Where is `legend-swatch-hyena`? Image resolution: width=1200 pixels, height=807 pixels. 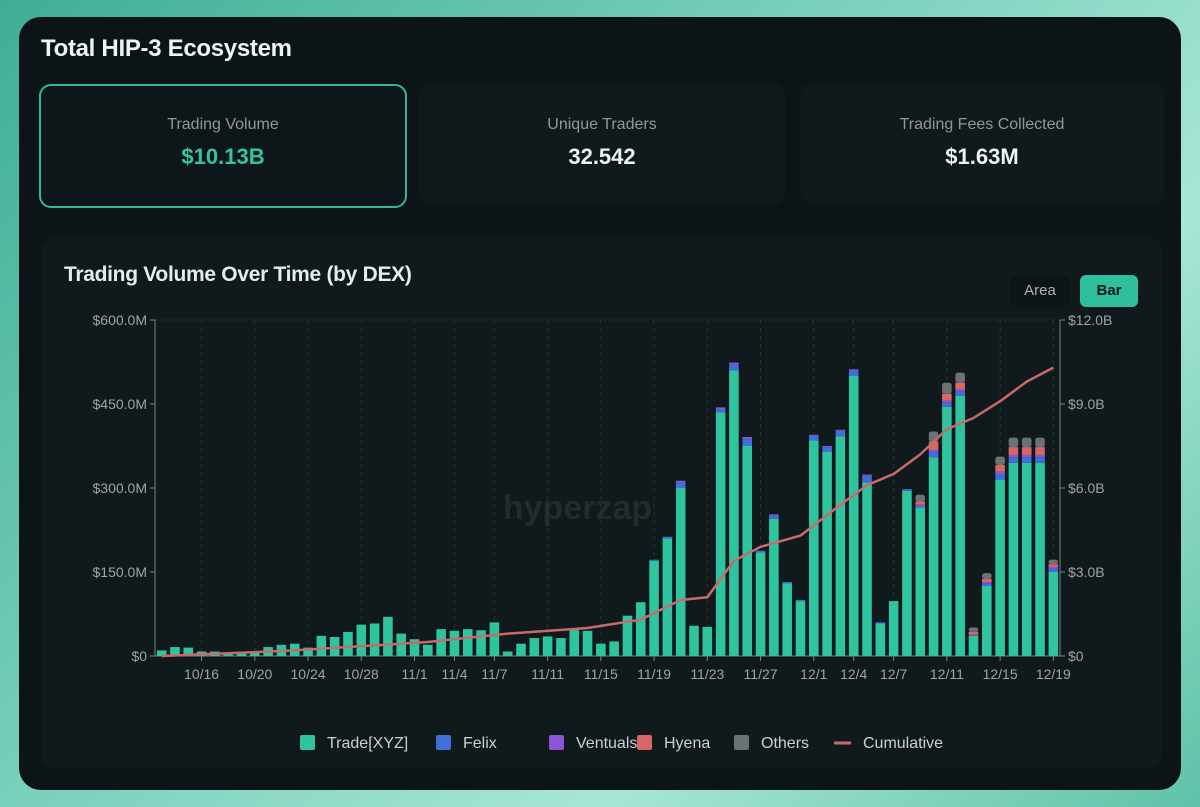
legend-swatch-hyena is located at coordinates (644, 742).